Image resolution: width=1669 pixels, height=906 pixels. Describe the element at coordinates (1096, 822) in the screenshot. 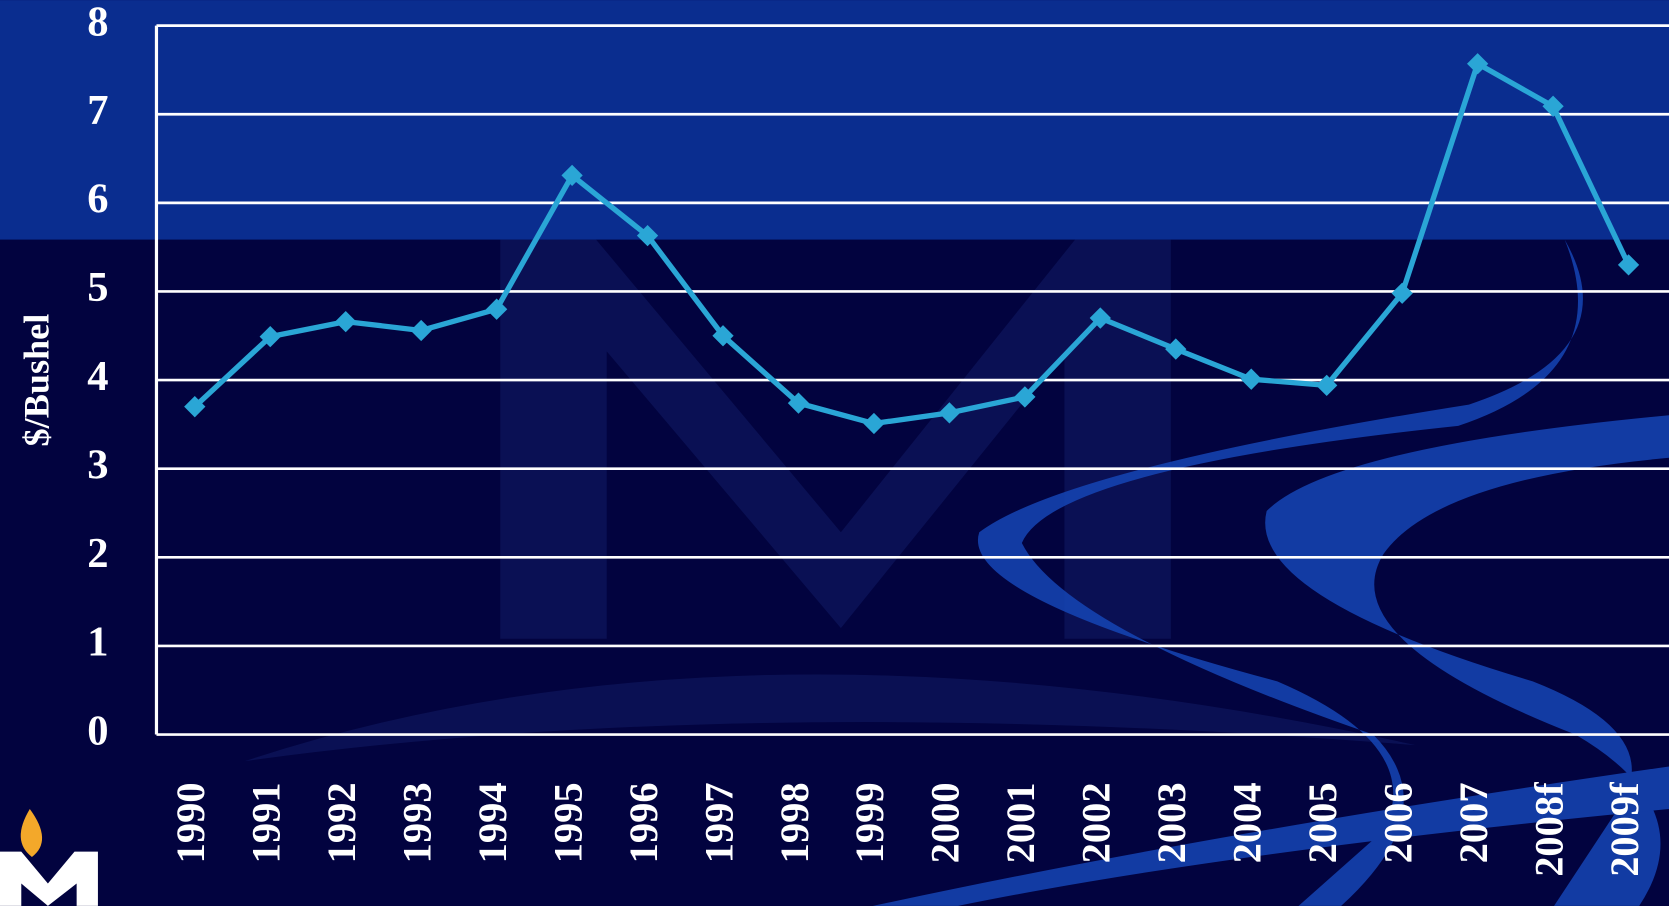

I see `x-tick-label: 2002` at that location.